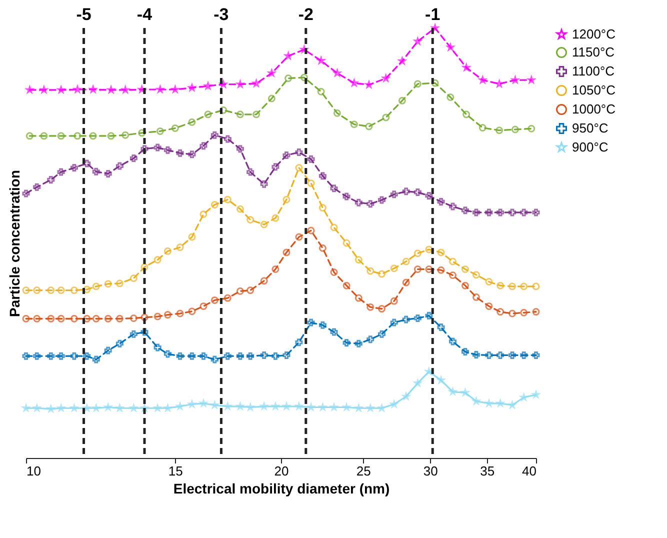 The width and height of the screenshot is (667, 538). What do you see at coordinates (363, 471) in the screenshot?
I see `x-tick-label: 25` at bounding box center [363, 471].